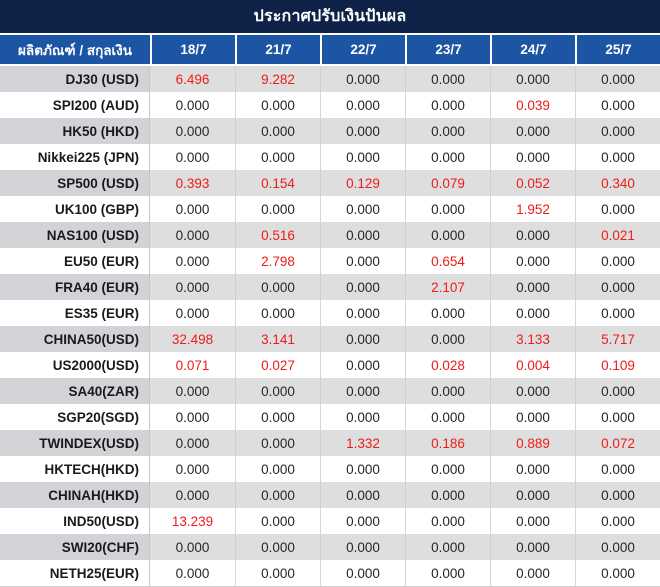  What do you see at coordinates (617, 235) in the screenshot?
I see `value-cell: 0.021` at bounding box center [617, 235].